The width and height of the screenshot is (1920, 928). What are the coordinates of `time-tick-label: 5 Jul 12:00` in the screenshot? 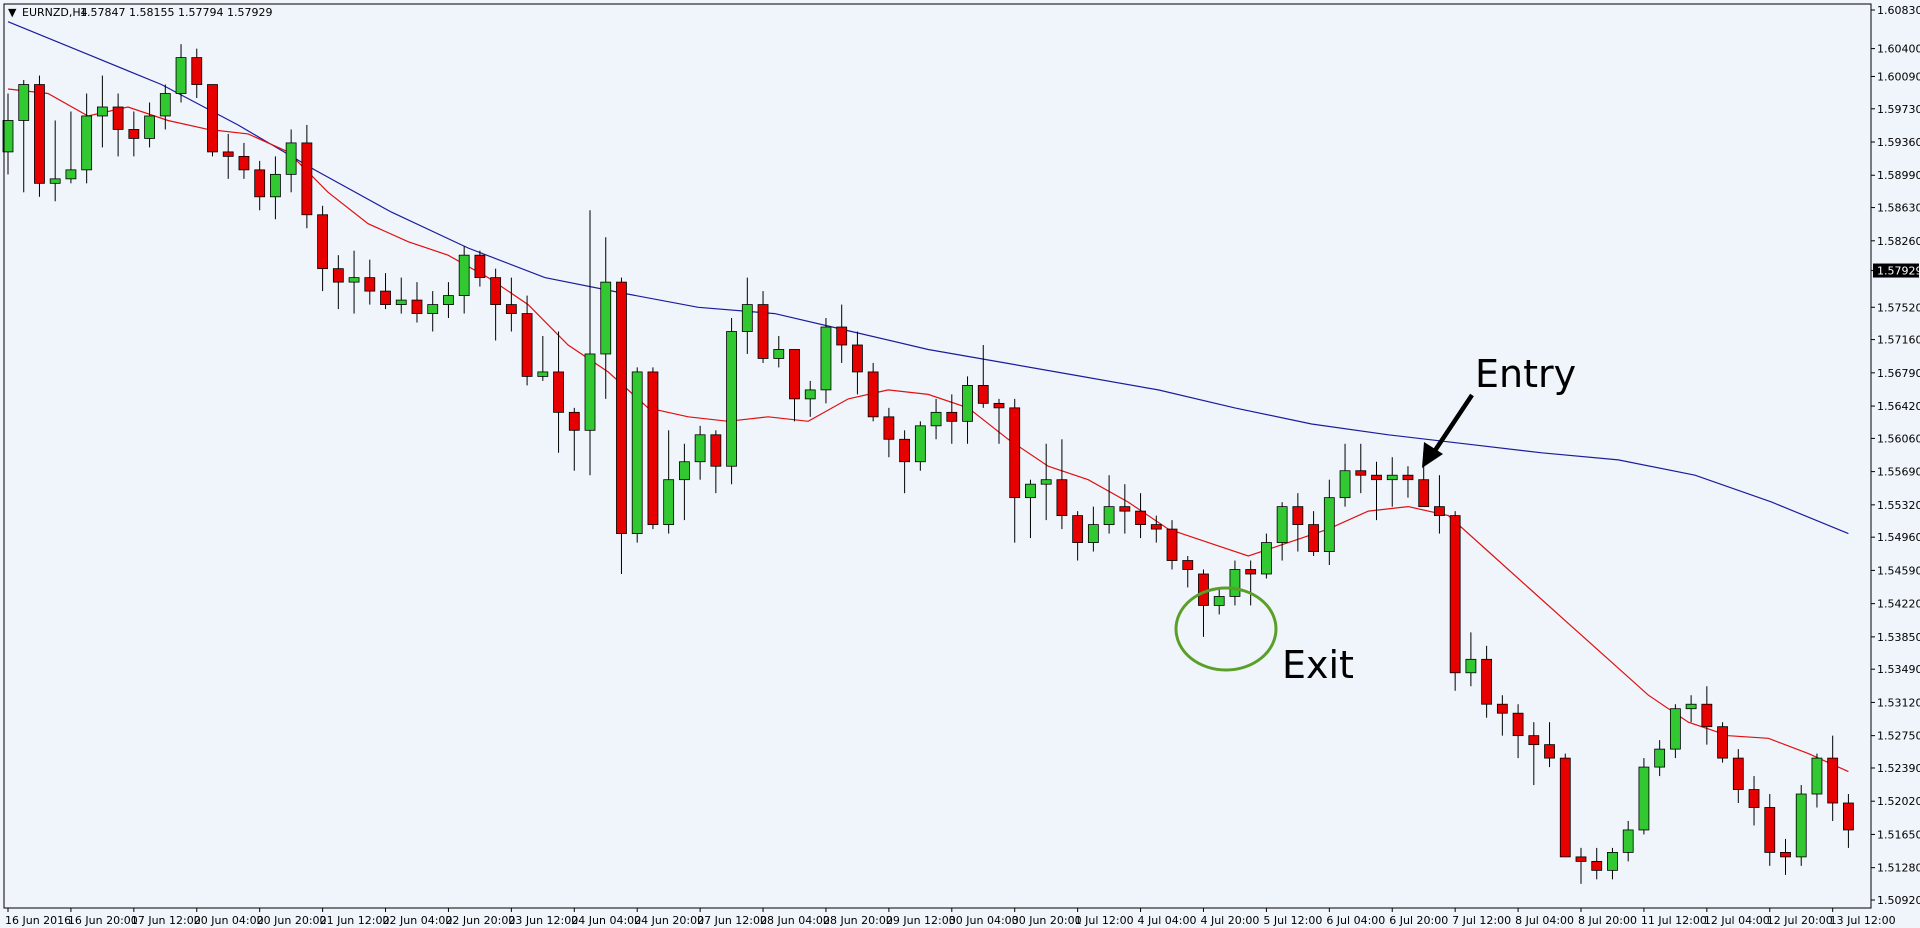 It's located at (1292, 920).